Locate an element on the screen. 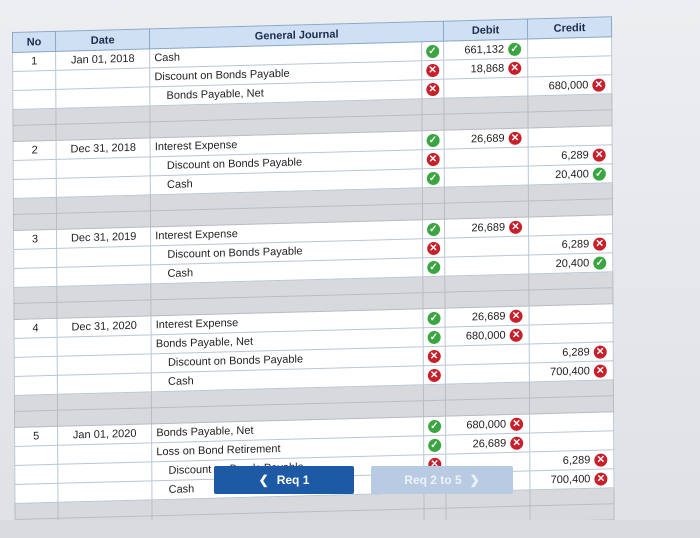 Image resolution: width=700 pixels, height=538 pixels. debit-cell: 18,868 ✕ is located at coordinates (485, 68).